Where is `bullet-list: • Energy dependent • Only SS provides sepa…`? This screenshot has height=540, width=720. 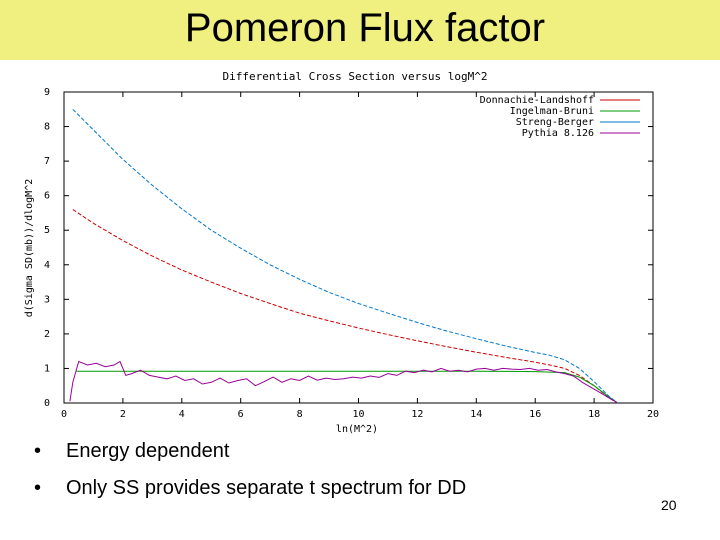 bullet-list: • Energy dependent • Only SS provides sepa… is located at coordinates (250, 477).